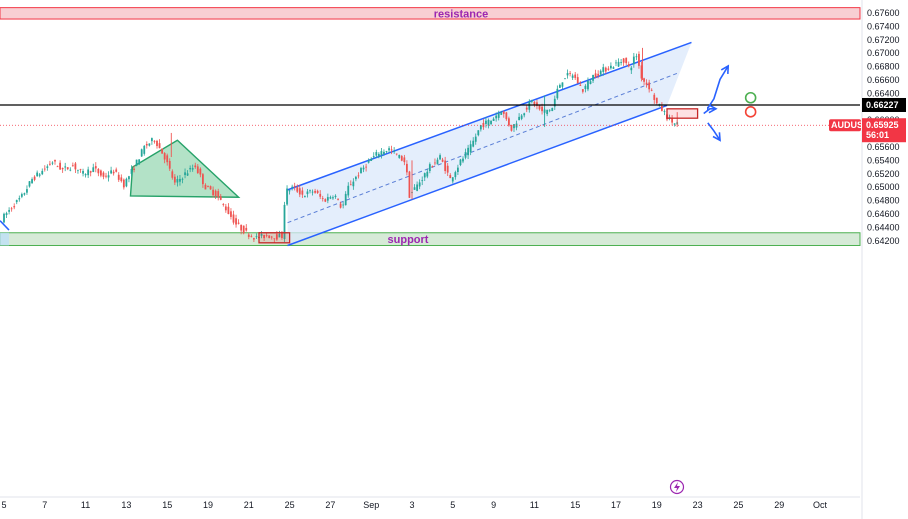 The height and width of the screenshot is (519, 908). What do you see at coordinates (616, 505) in the screenshot?
I see `x-tick-label: 17` at bounding box center [616, 505].